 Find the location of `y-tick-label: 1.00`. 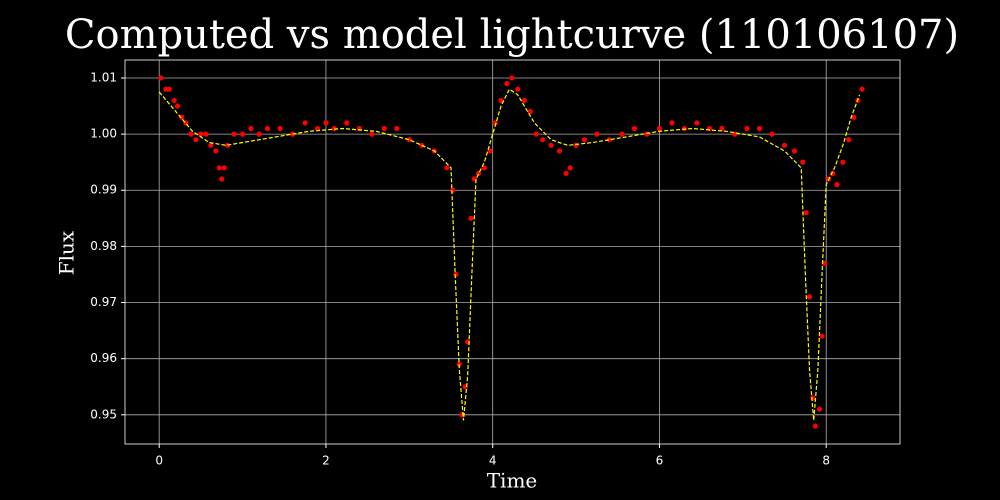

y-tick-label: 1.00 is located at coordinates (103, 134).